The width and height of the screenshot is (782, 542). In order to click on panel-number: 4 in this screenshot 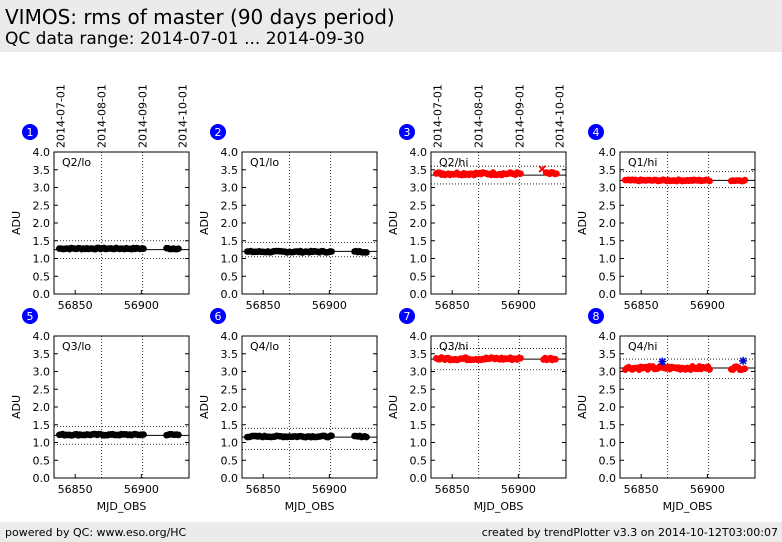, I will do `click(596, 132)`.